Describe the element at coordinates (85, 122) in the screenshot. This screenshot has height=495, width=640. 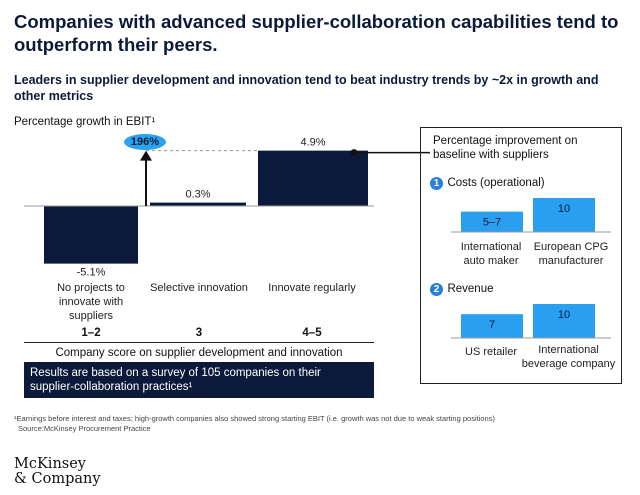
I see `y-axis-label: Percentage growth in EBIT¹` at that location.